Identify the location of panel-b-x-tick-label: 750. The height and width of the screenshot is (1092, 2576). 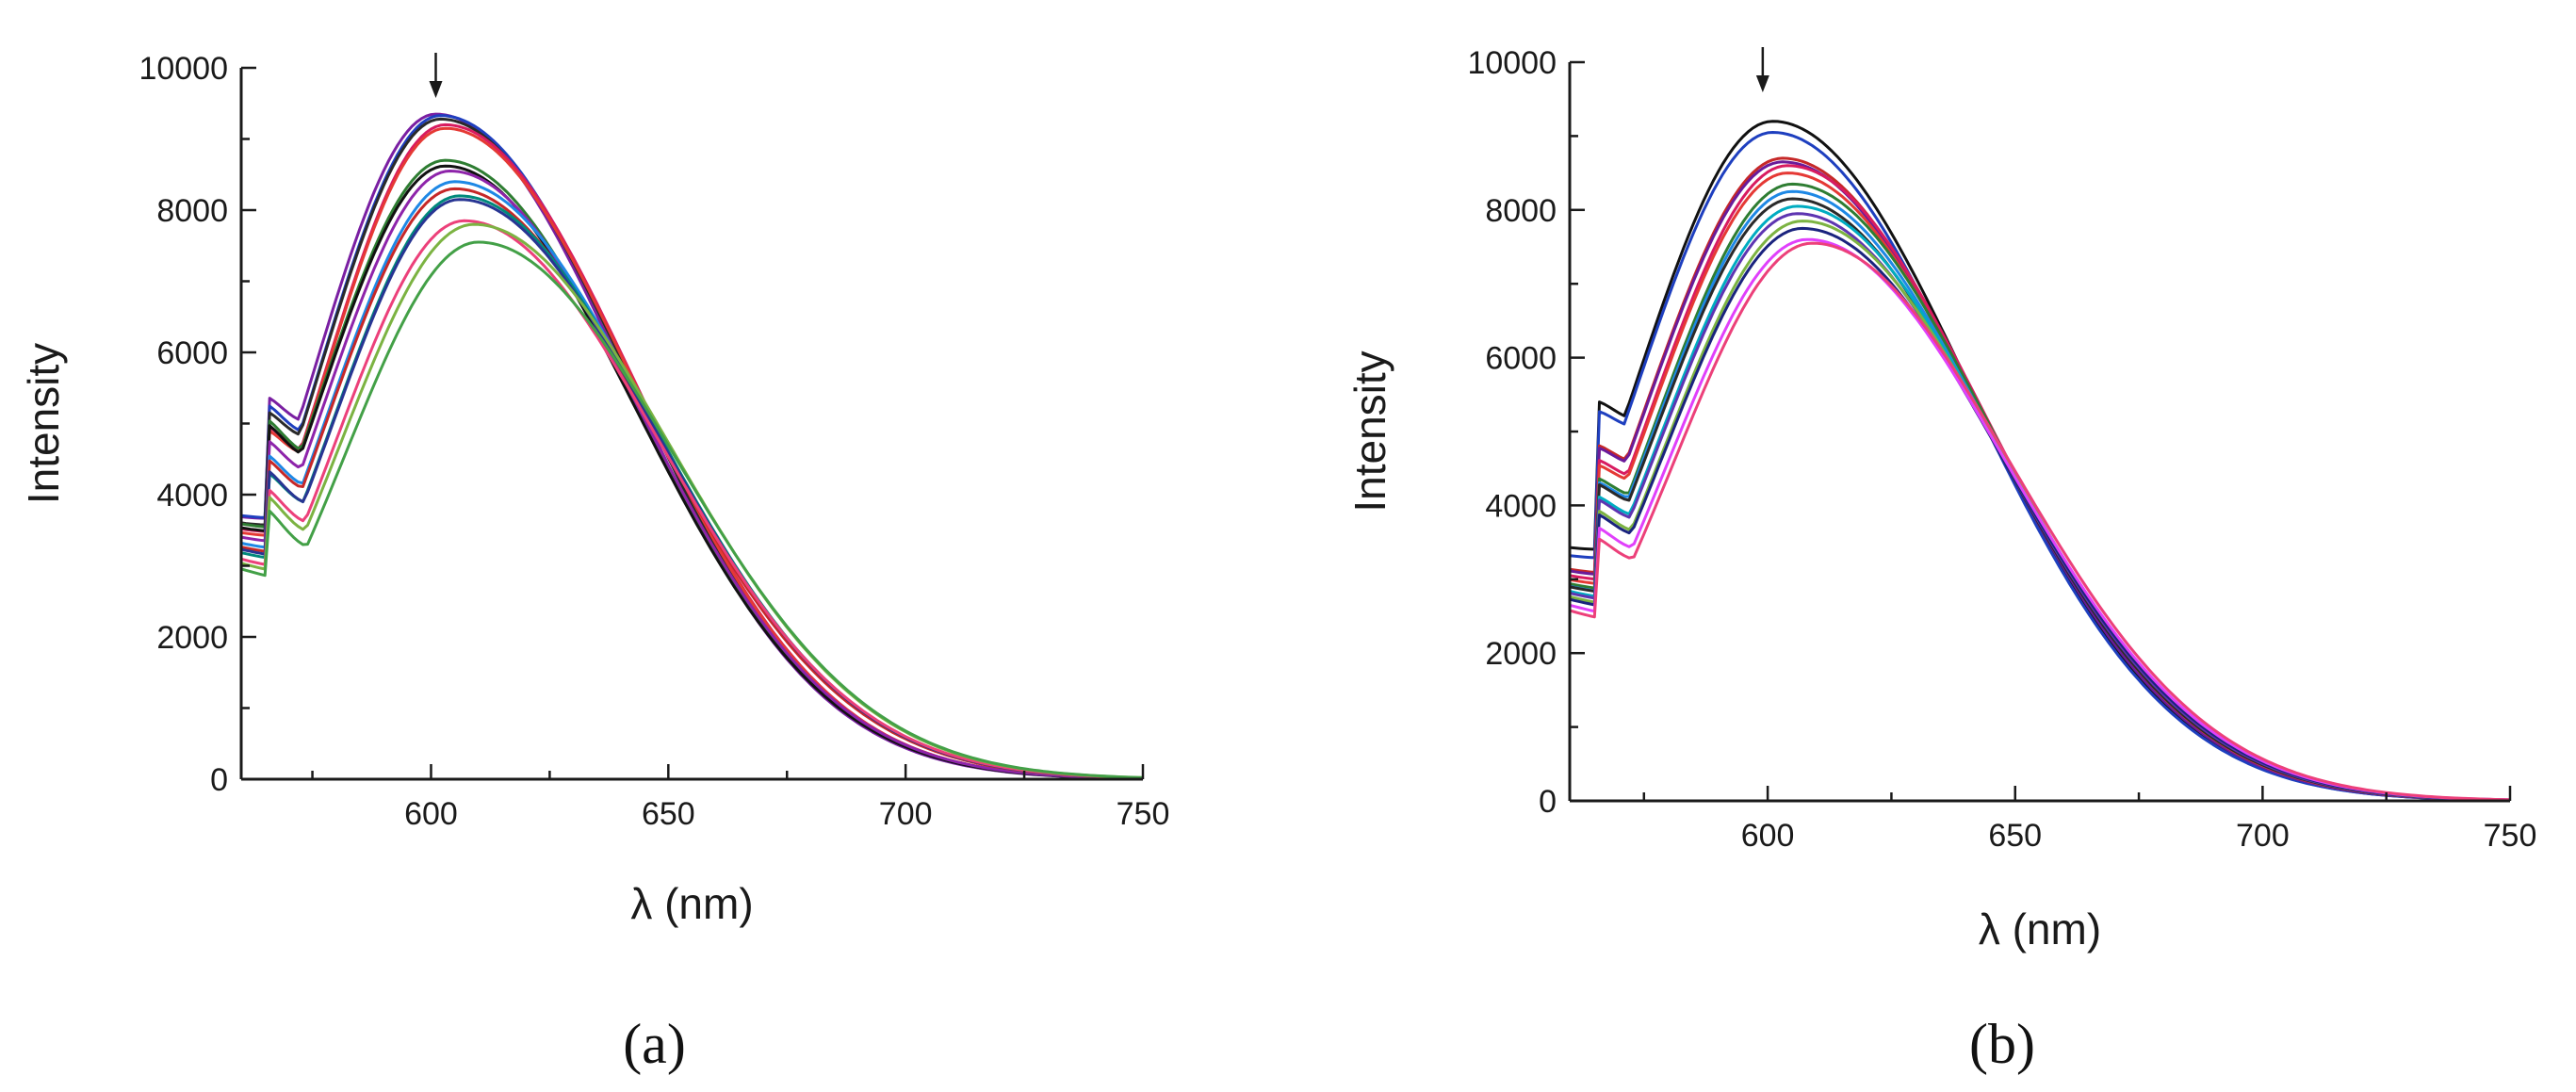
(2510, 836).